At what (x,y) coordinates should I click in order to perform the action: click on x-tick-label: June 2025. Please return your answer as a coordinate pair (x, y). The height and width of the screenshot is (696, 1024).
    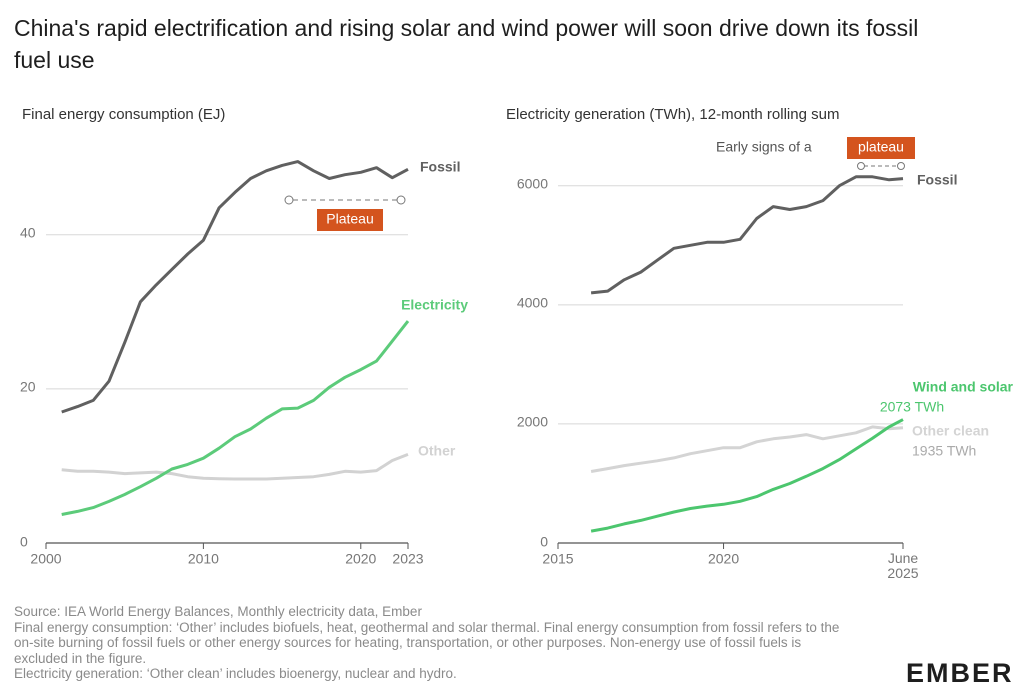
    Looking at the image, I should click on (903, 566).